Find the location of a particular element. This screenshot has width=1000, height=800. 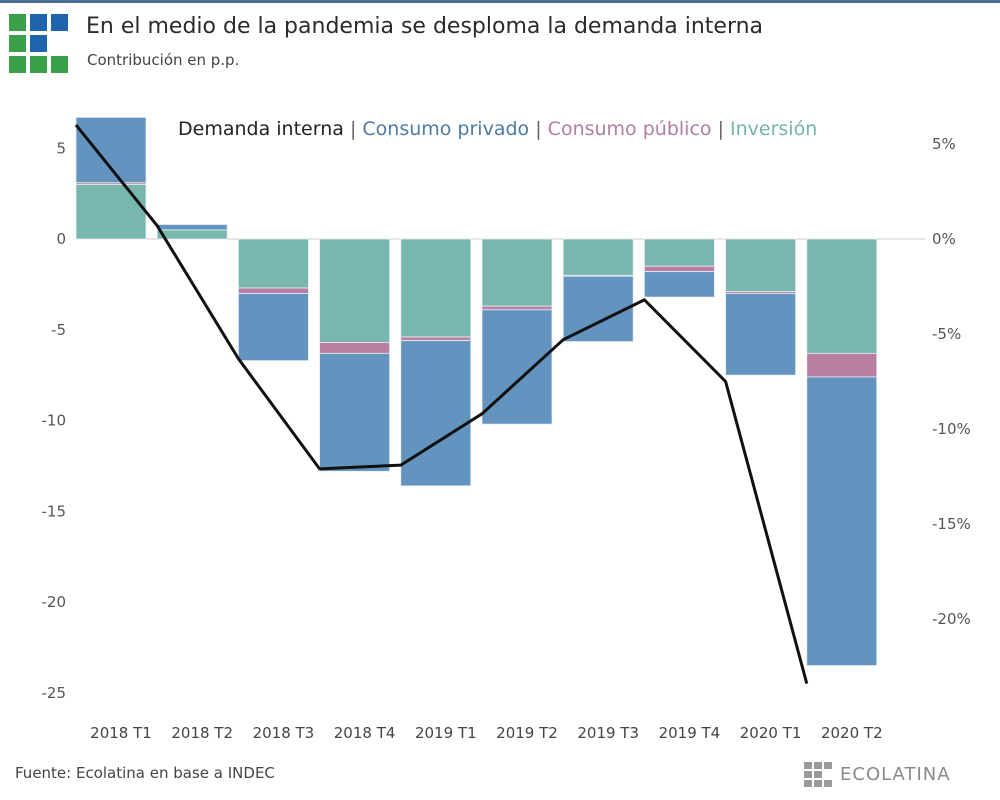

x-tick-label: 2018 T3 is located at coordinates (284, 733).